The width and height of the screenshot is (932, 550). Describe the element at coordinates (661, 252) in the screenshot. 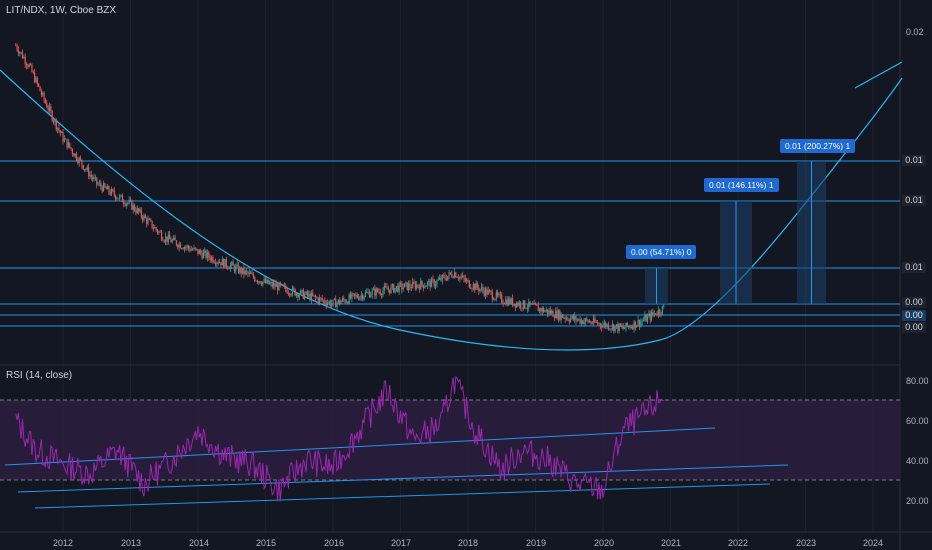

I see `measure-callout: 0.00 (54.71%) 0` at that location.